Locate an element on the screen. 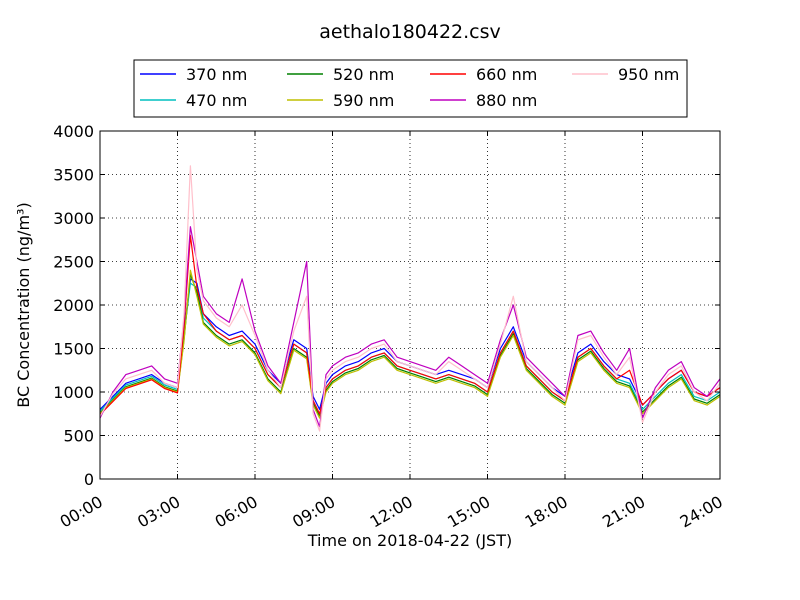 This screenshot has height=600, width=800. y-tick-labels: 0 500 1000 1500 2000 2500 3000 3500 4000 is located at coordinates (73, 305).